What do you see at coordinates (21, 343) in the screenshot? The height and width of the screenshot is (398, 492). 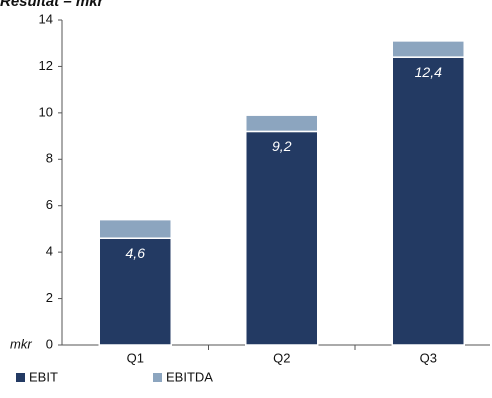 I see `y-axis-label: mkr` at bounding box center [21, 343].